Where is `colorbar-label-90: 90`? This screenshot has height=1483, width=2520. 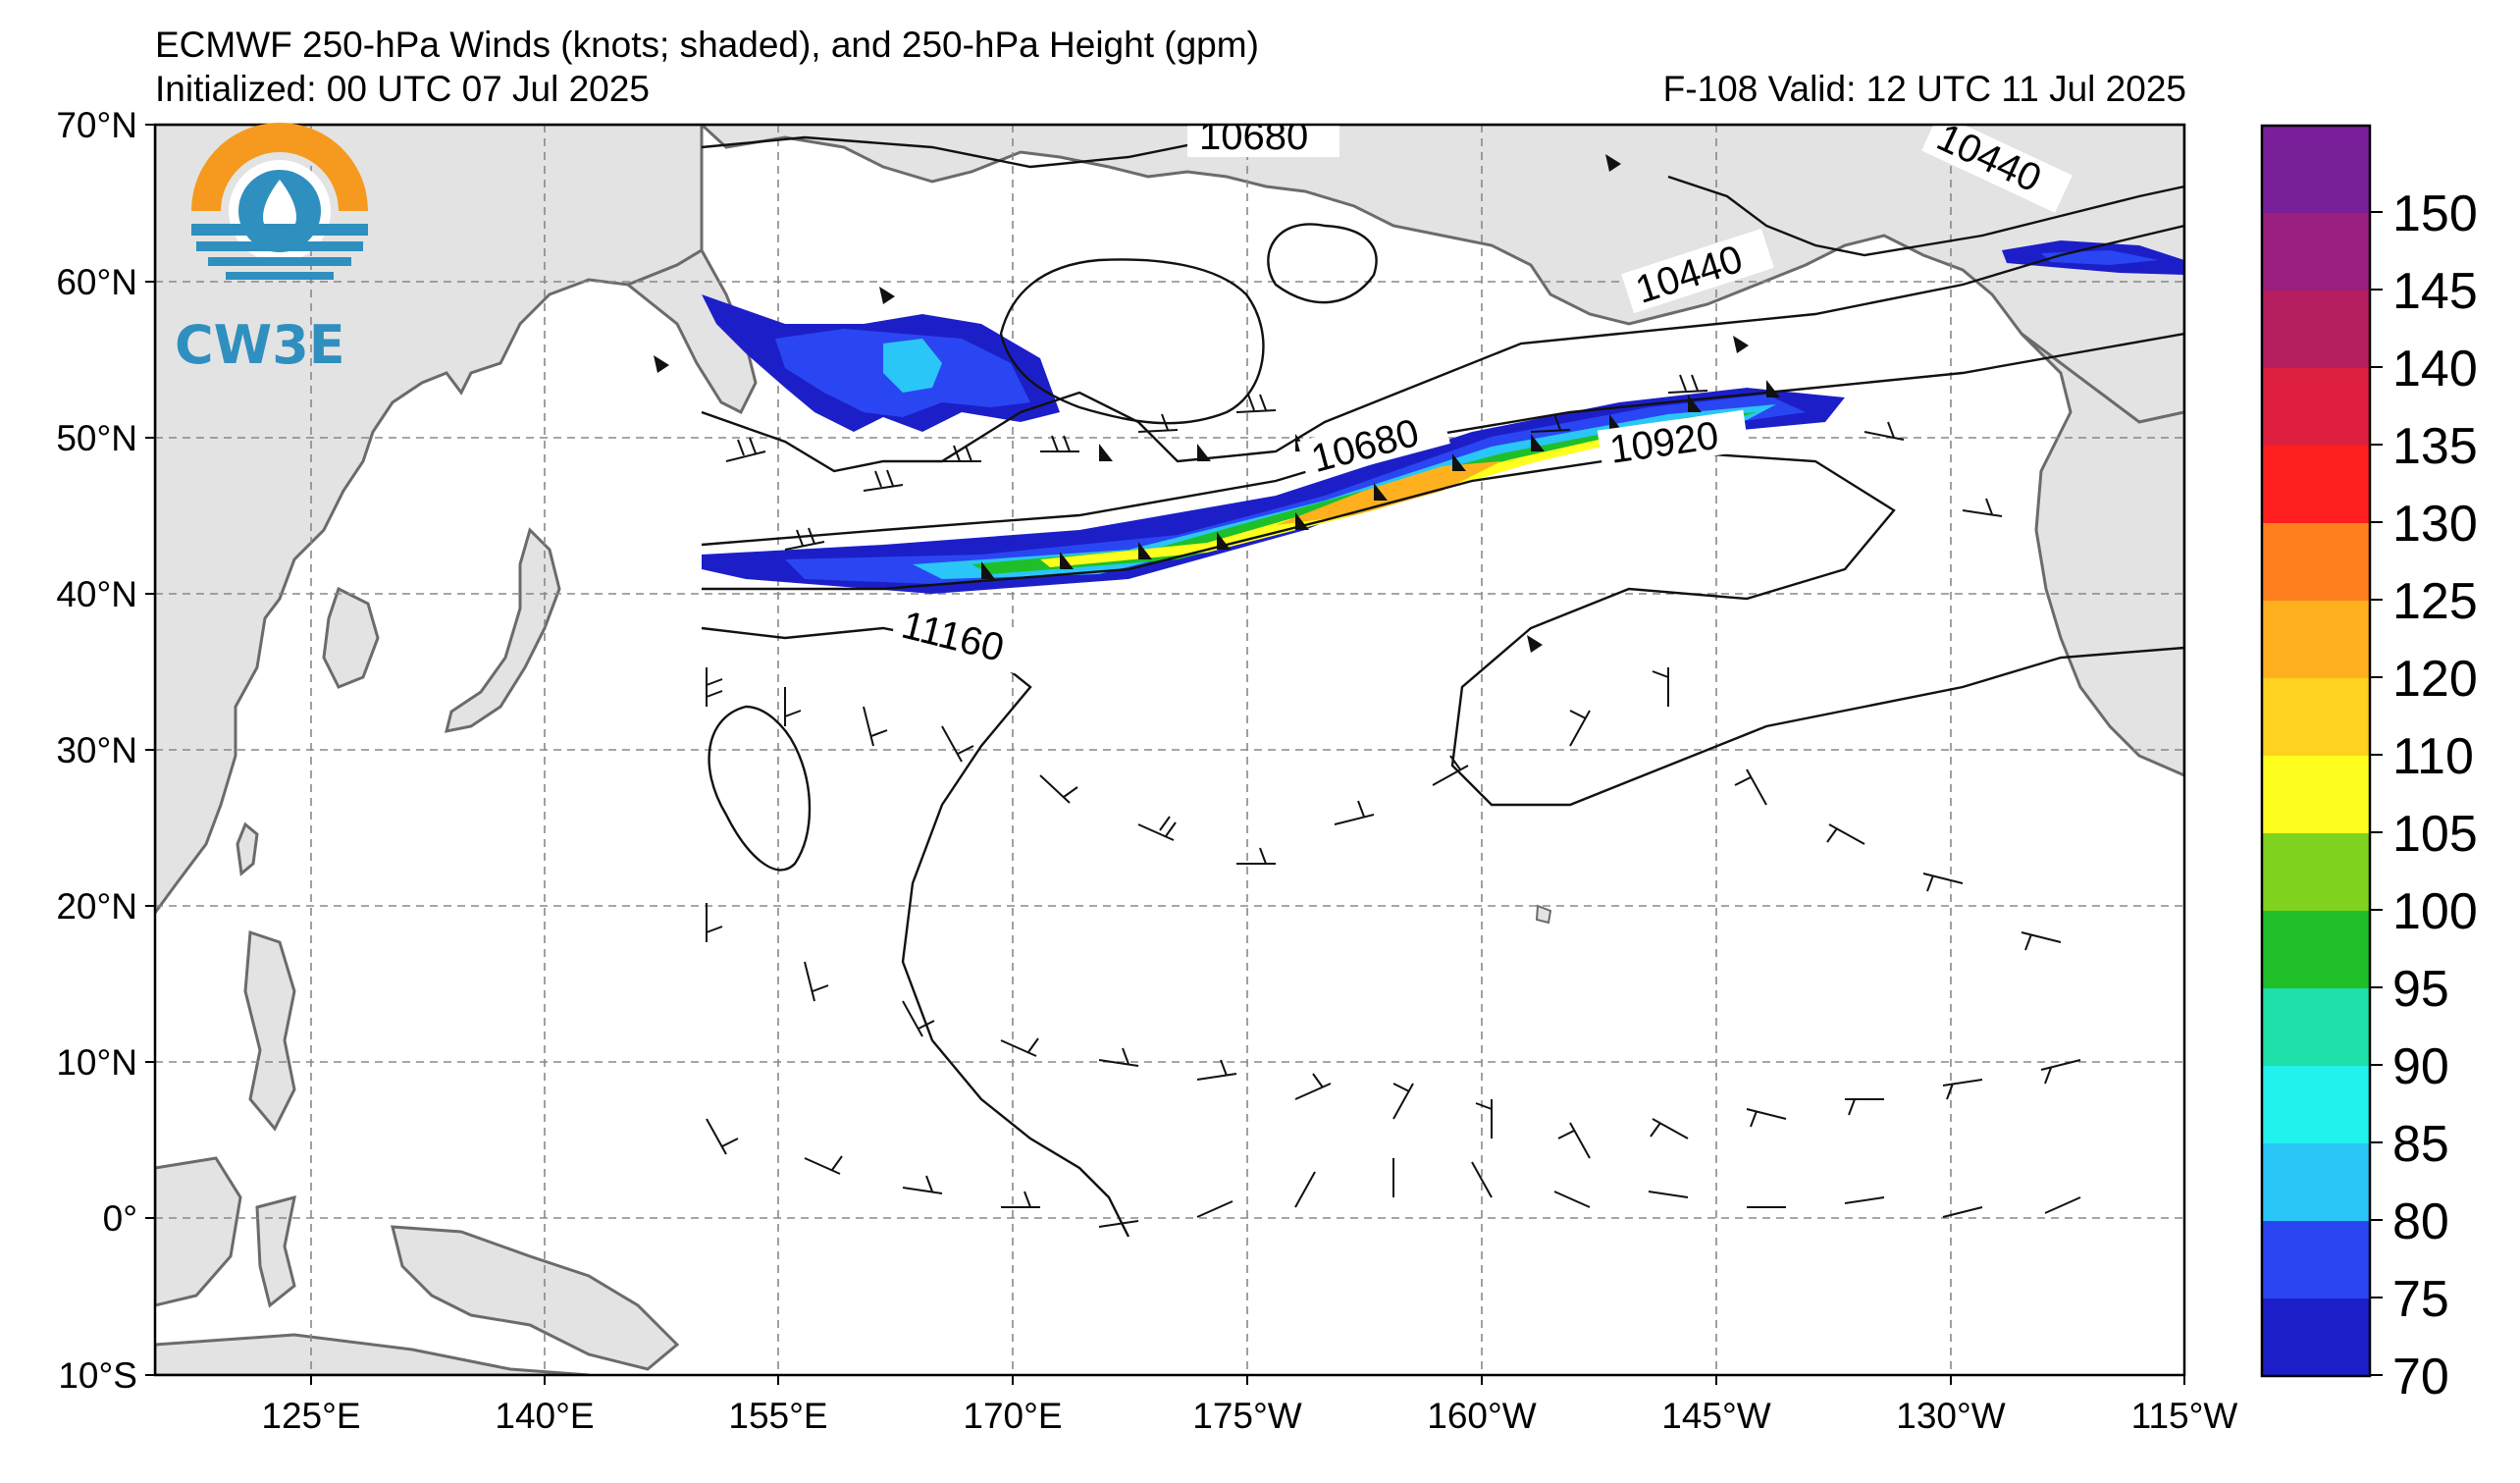
colorbar-label-90: 90 is located at coordinates (2420, 1067).